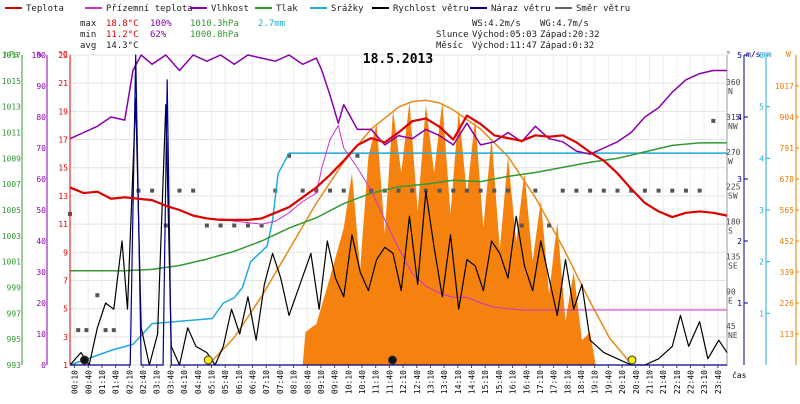 This screenshot has width=800, height=404. Describe the element at coordinates (430, 382) in the screenshot. I see `x-tick-label: 13:10` at that location.